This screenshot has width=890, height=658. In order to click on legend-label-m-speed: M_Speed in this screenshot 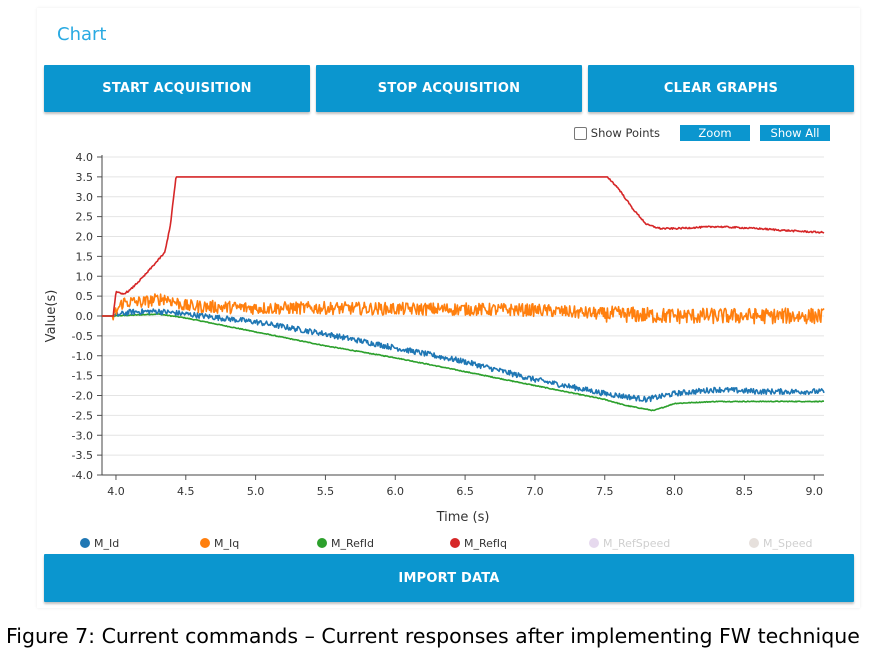, I will do `click(787, 543)`.